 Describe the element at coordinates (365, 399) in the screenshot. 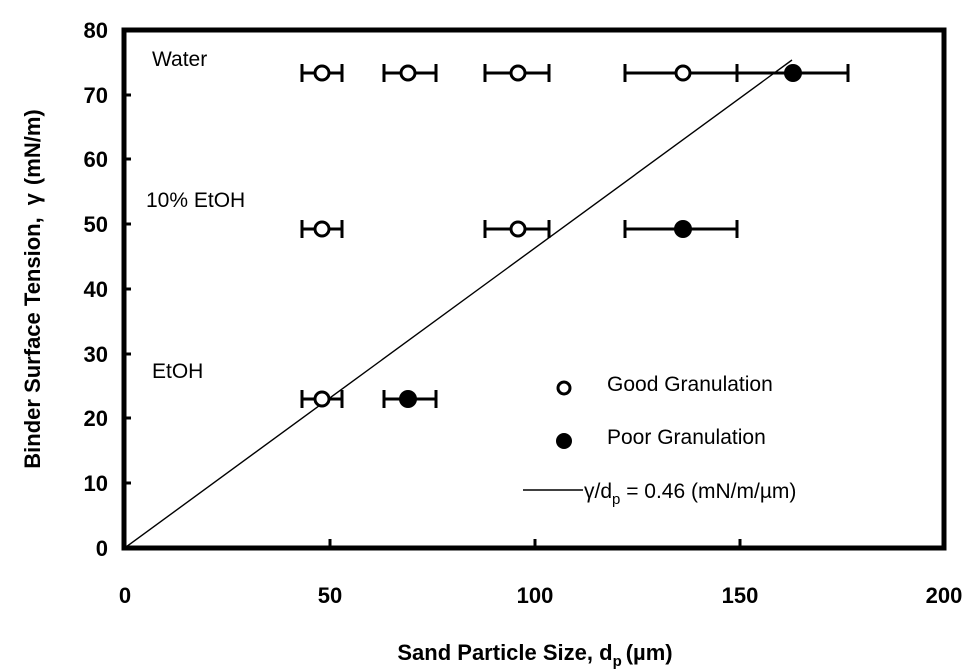

I see `series-etoh-markers` at that location.